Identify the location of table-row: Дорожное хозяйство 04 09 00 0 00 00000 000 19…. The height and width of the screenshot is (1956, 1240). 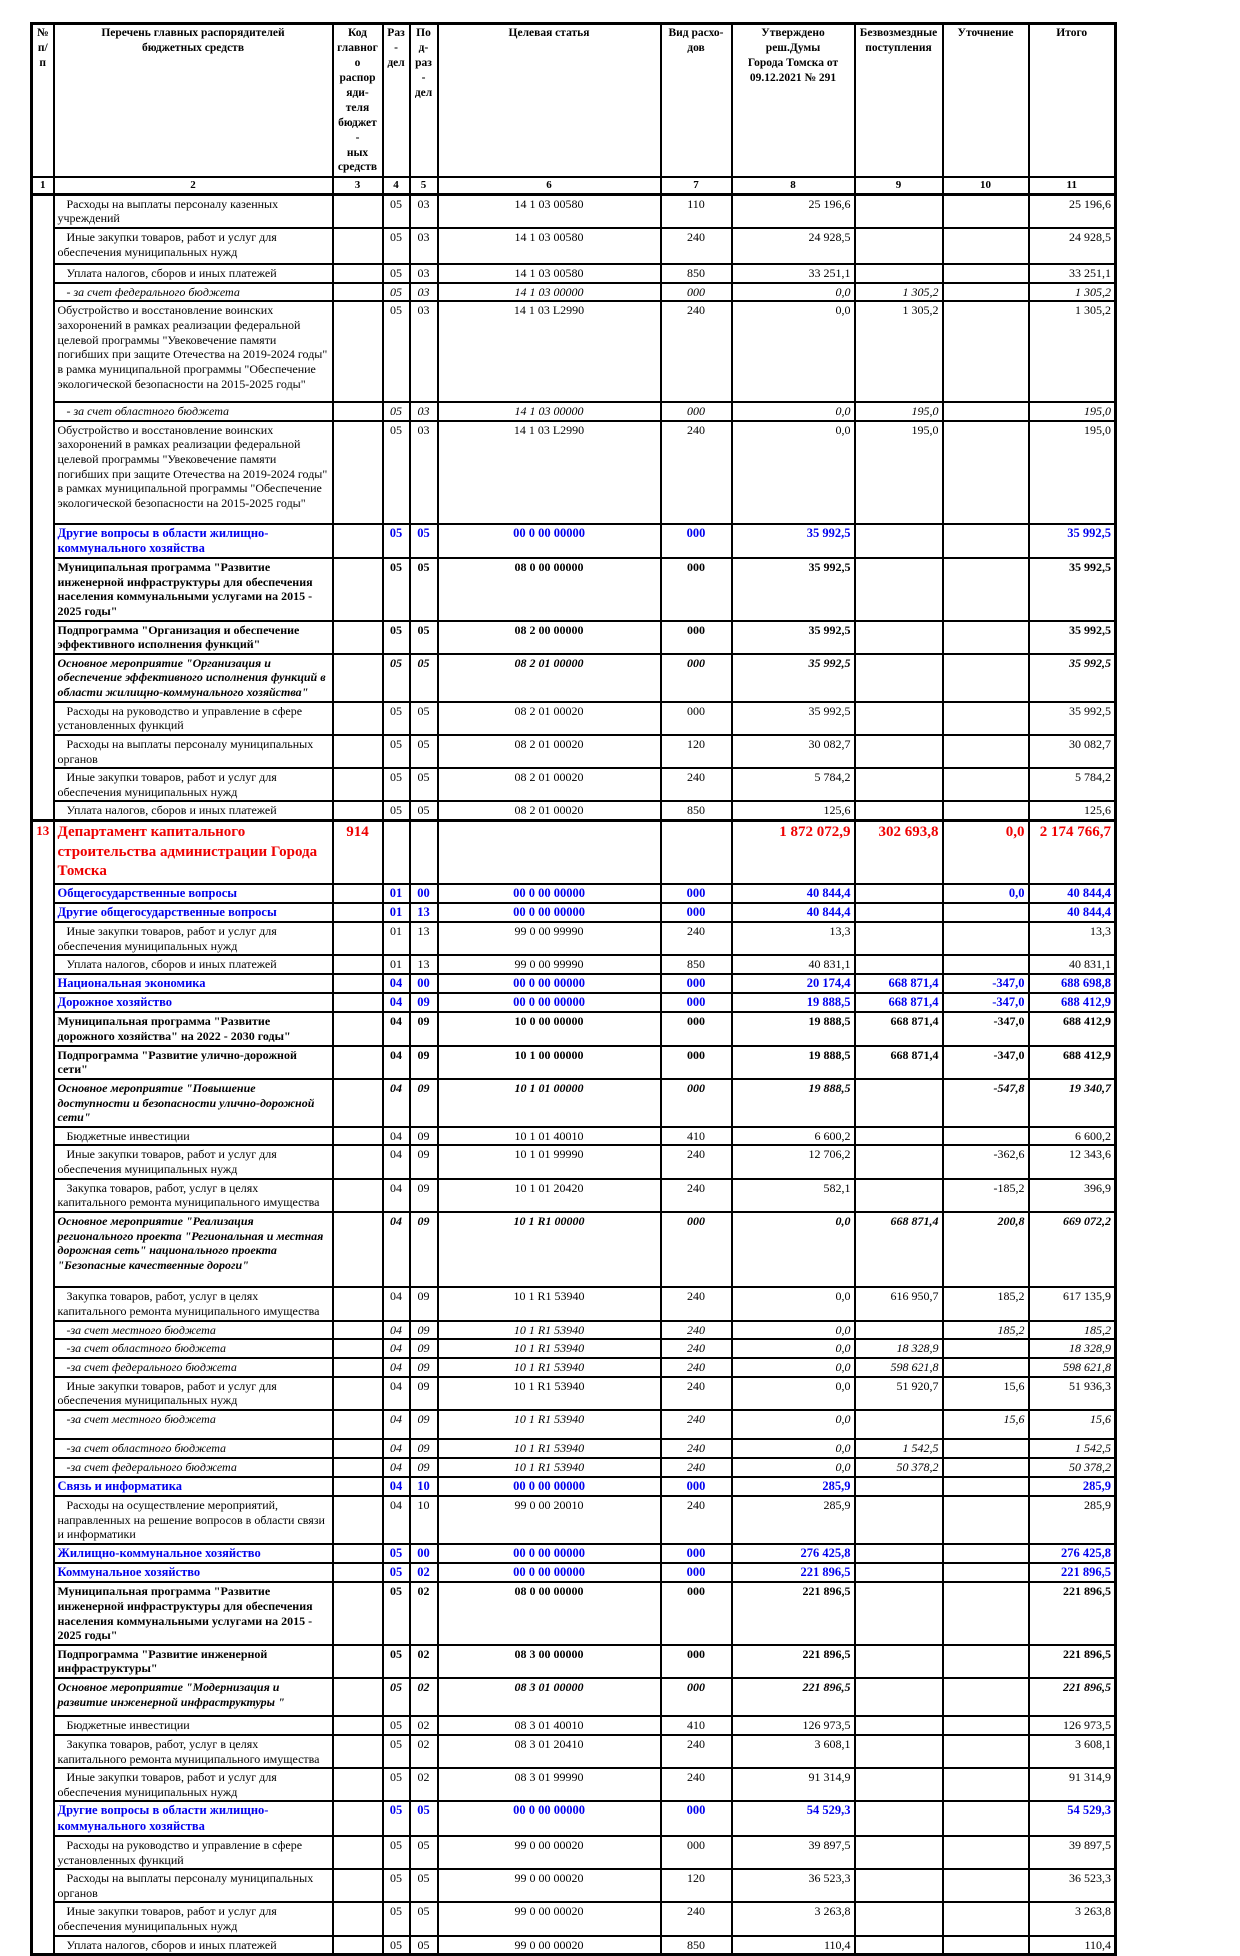
(573, 1003).